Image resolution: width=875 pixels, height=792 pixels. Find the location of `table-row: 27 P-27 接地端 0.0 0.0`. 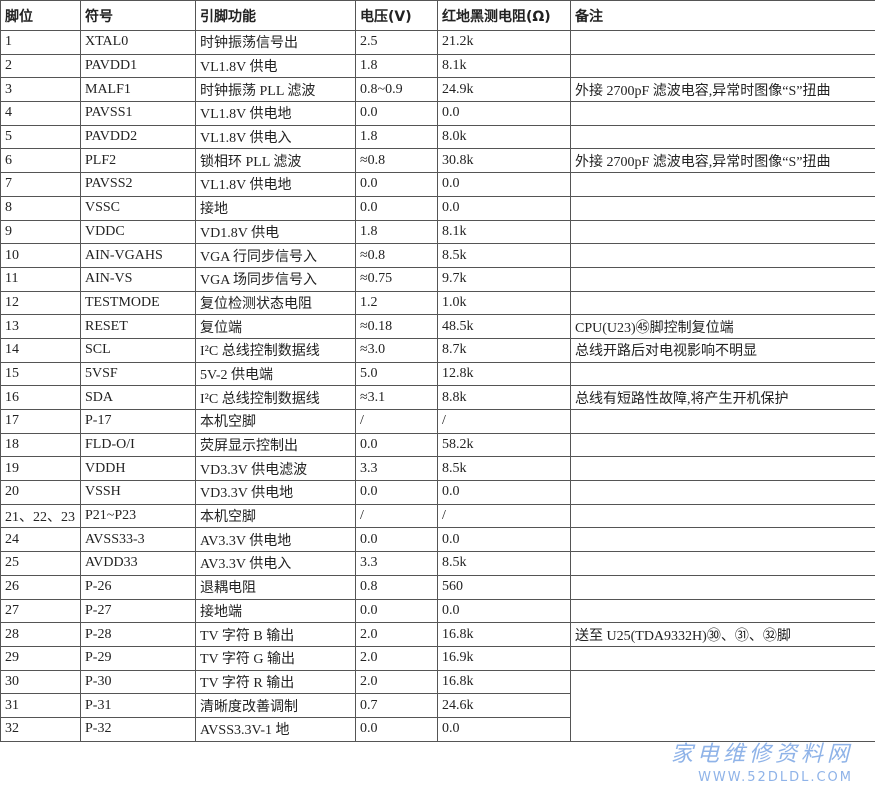

table-row: 27 P-27 接地端 0.0 0.0 is located at coordinates (437, 611).